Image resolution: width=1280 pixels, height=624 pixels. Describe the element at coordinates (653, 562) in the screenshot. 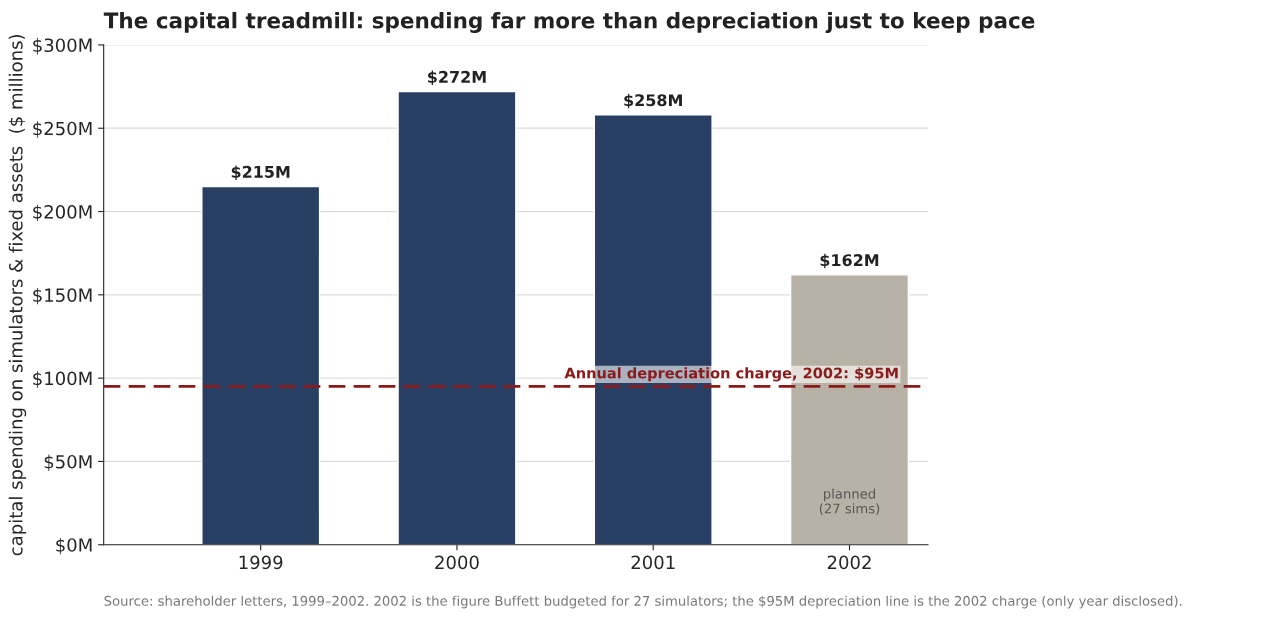

I see `x-tick-label: 2001` at that location.